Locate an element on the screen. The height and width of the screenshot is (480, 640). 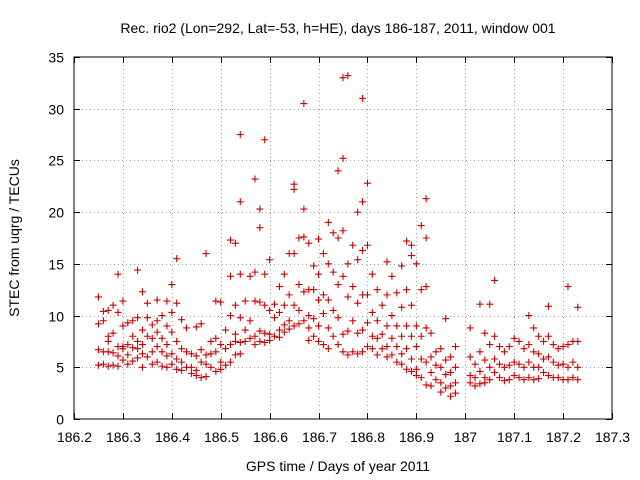
y-tick-label: 10 is located at coordinates (56, 317).